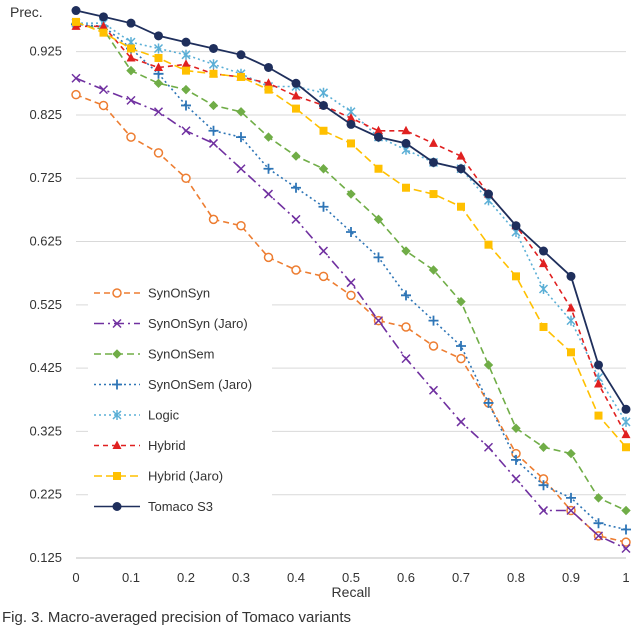 The height and width of the screenshot is (630, 640). What do you see at coordinates (45, 51) in the screenshot?
I see `y-tick-label: 0.925` at bounding box center [45, 51].